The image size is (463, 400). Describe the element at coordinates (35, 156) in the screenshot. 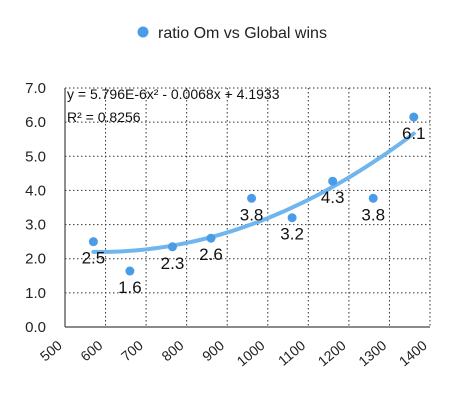

I see `y-tick-label: 5.0` at that location.